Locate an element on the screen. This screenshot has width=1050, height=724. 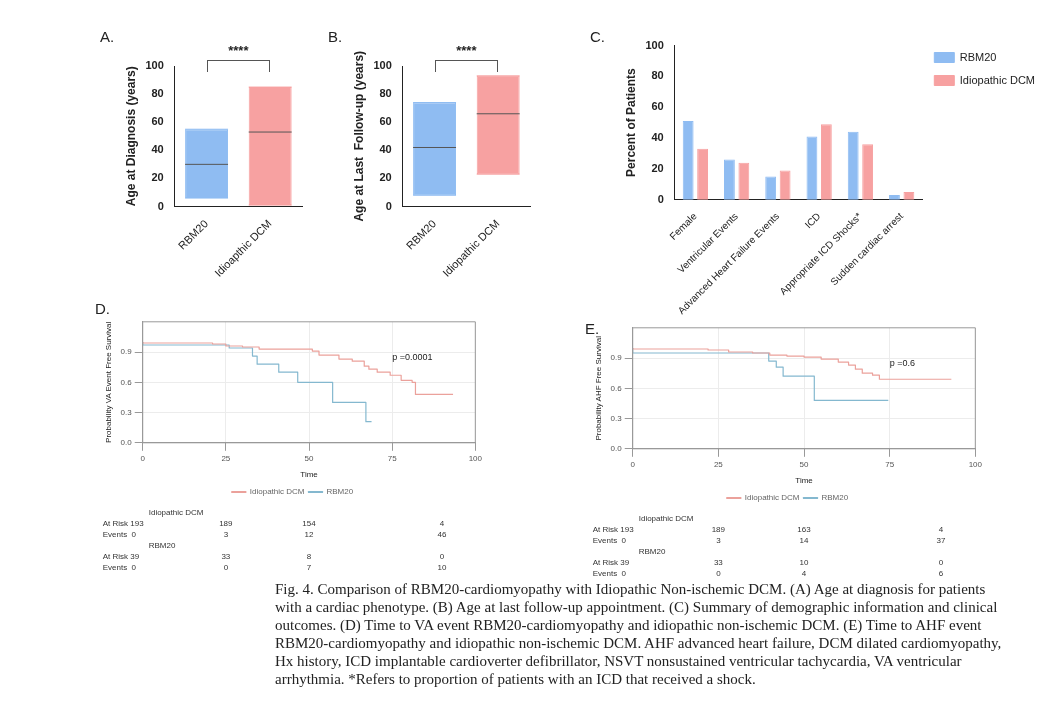
text: Events 0 0 7 10 is located at coordinates (274, 567).